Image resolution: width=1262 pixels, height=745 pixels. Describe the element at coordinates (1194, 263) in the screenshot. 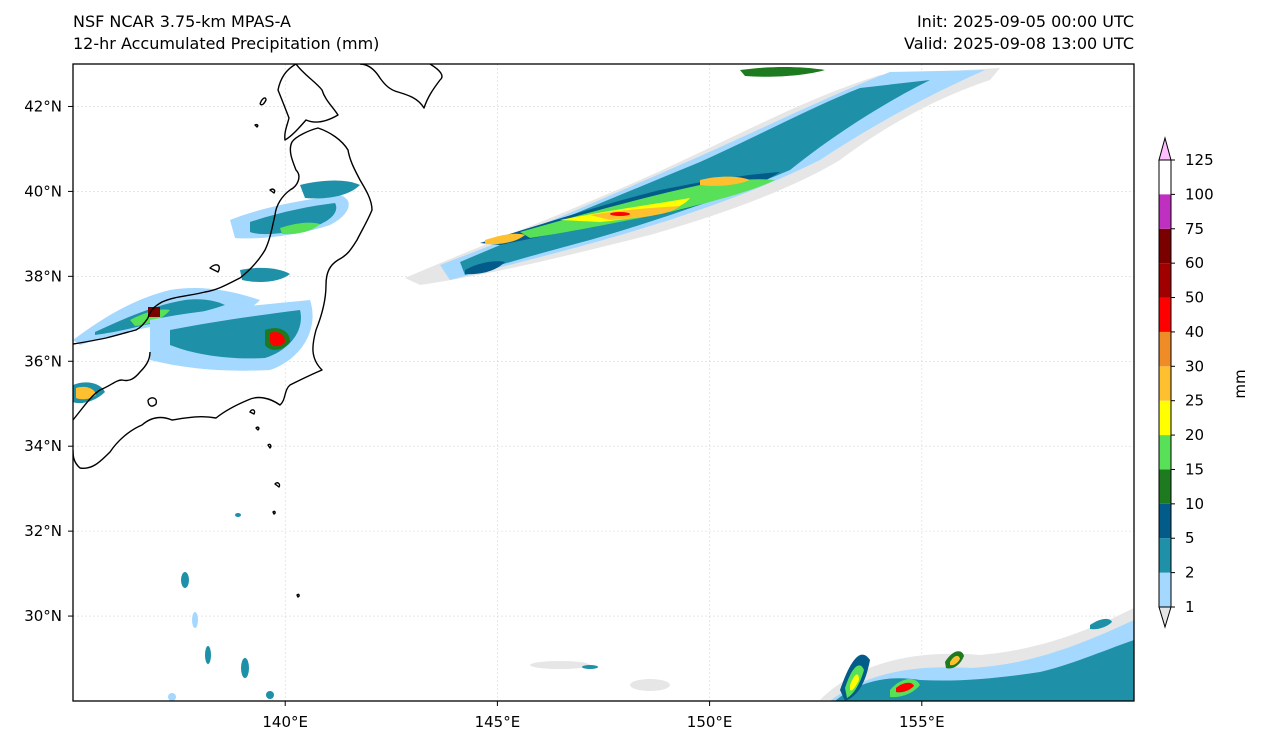

I see `colorbar-level-label: 60` at that location.